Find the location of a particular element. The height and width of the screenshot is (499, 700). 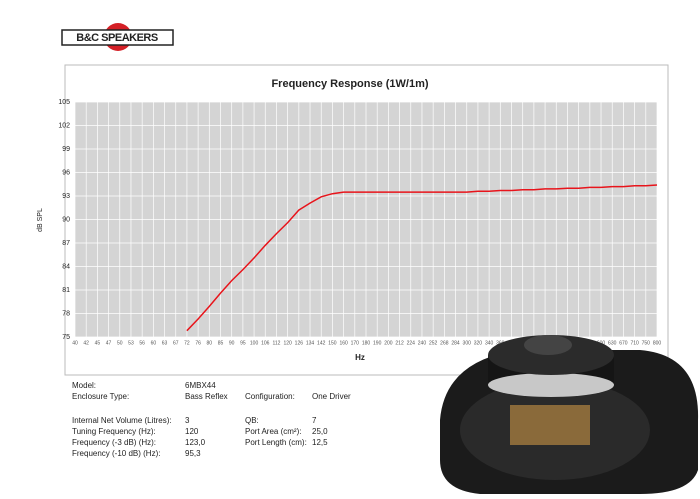

x-tick-label: 710 is located at coordinates (634, 343).